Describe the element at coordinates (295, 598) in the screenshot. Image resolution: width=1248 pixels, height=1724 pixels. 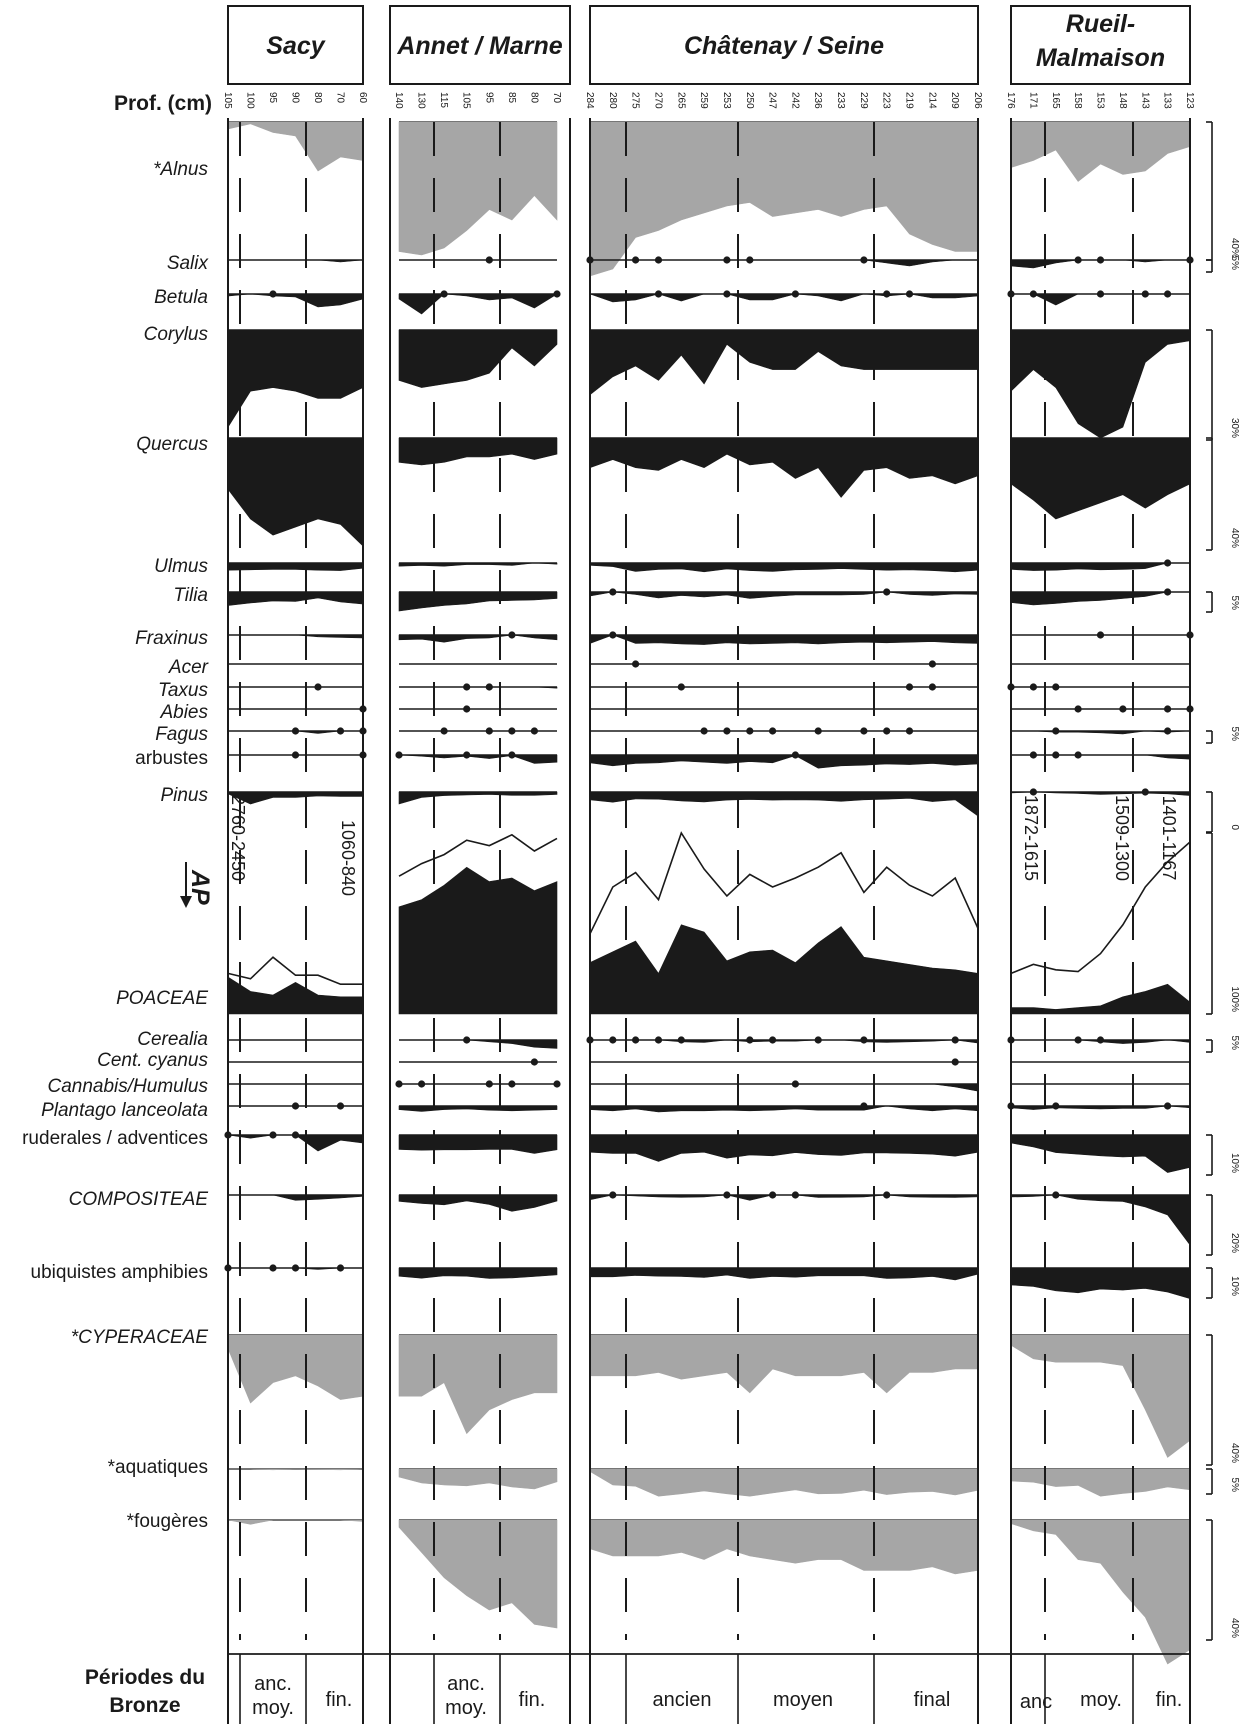
I see `curve-tilia` at that location.